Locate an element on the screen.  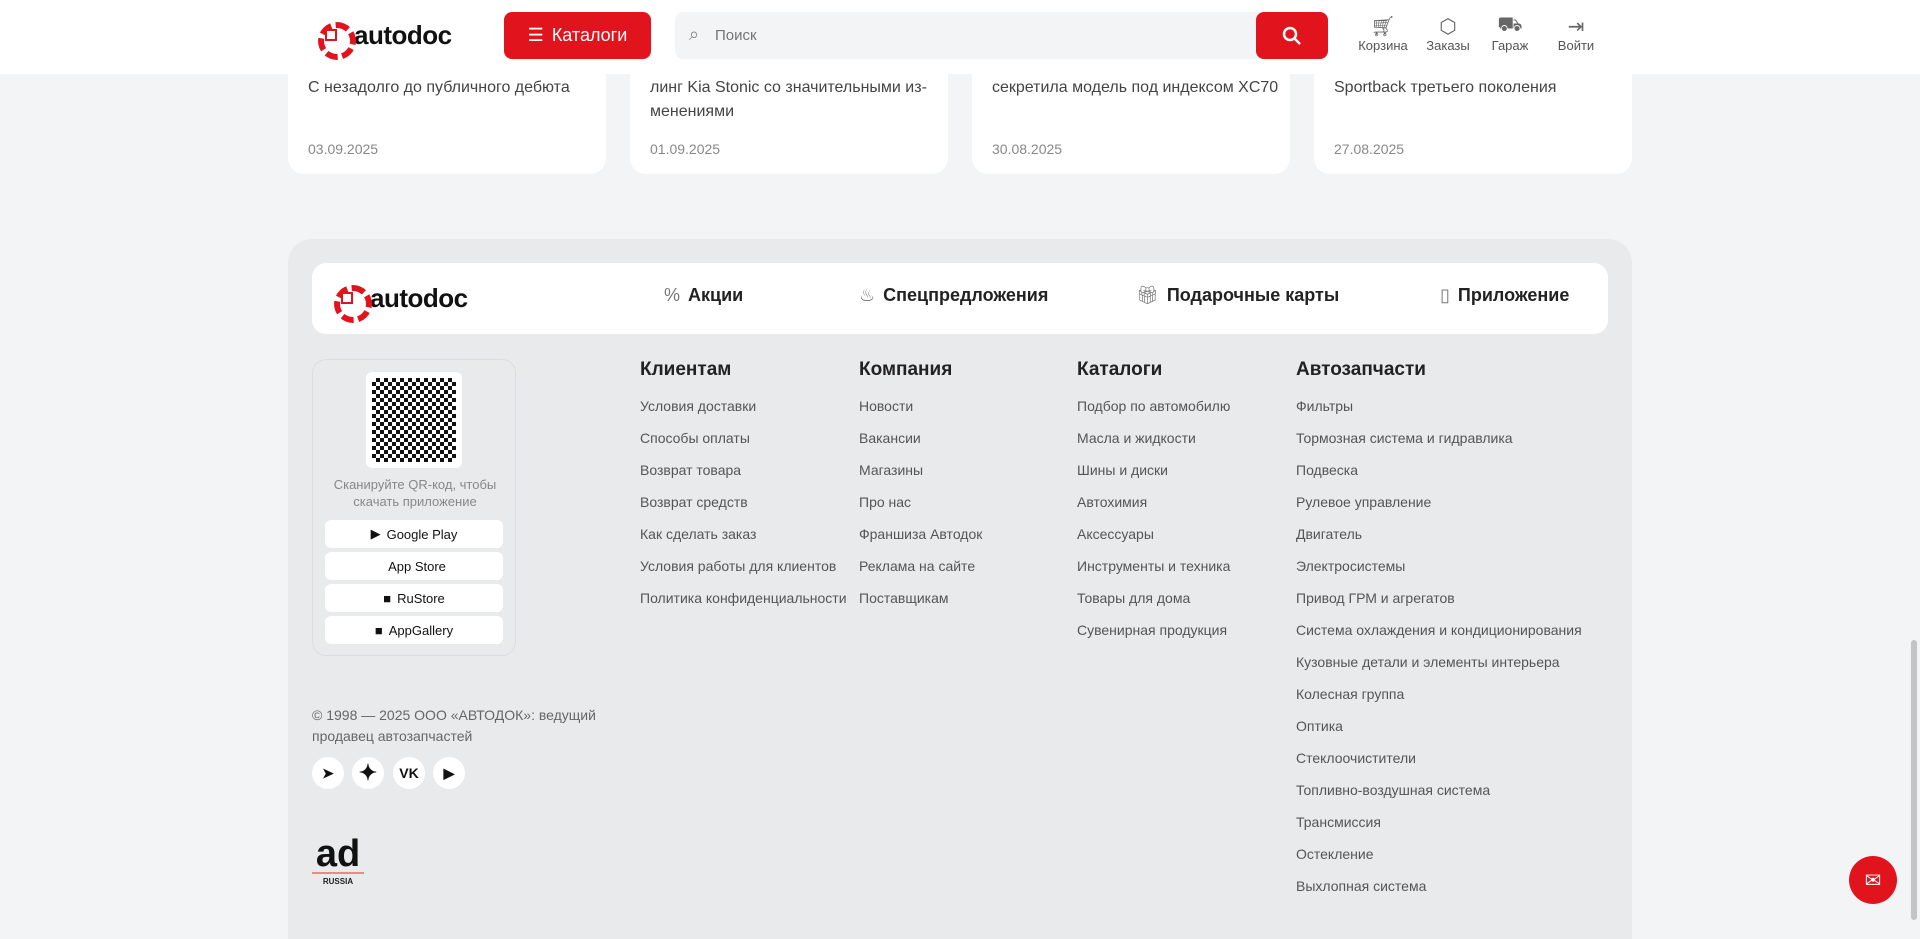
footer-link: Трансмиссия is located at coordinates (1338, 822).